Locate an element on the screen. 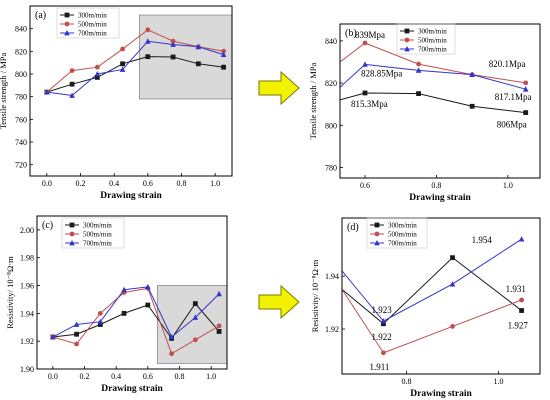  data-label: 1.954 is located at coordinates (482, 240).